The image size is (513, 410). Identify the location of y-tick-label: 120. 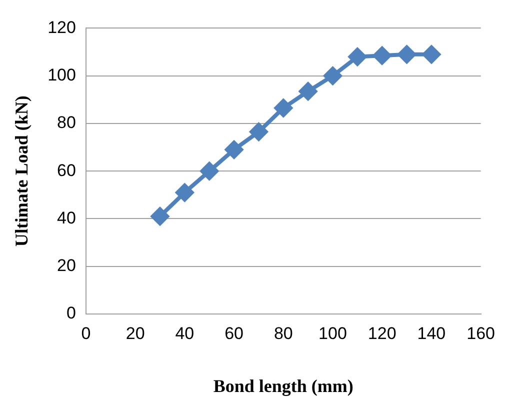
(62, 27).